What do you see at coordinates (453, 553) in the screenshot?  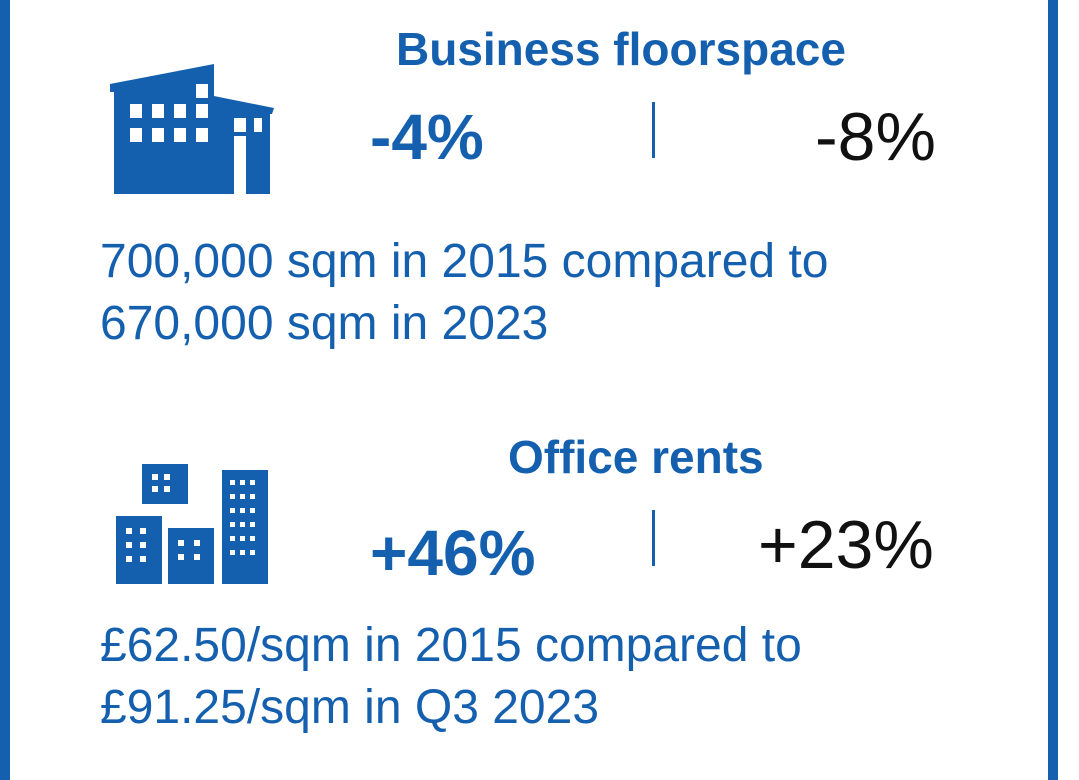 I see `rents-change-local: +46%` at bounding box center [453, 553].